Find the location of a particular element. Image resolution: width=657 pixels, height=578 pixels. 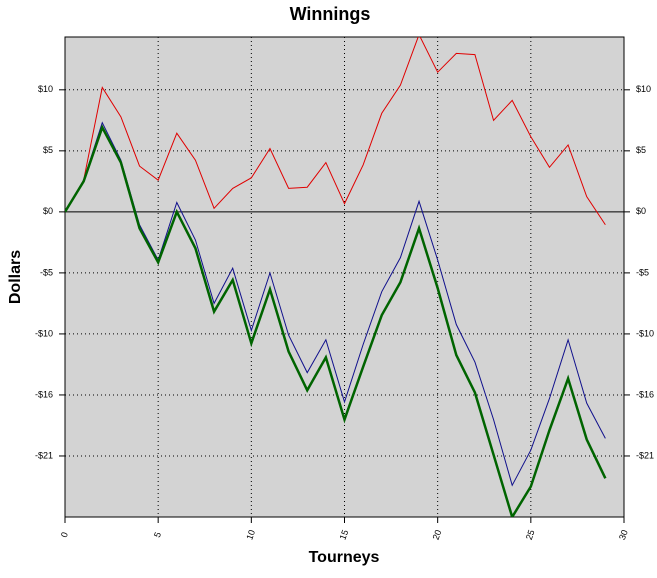

x-tick-label: 10 is located at coordinates (250, 534).